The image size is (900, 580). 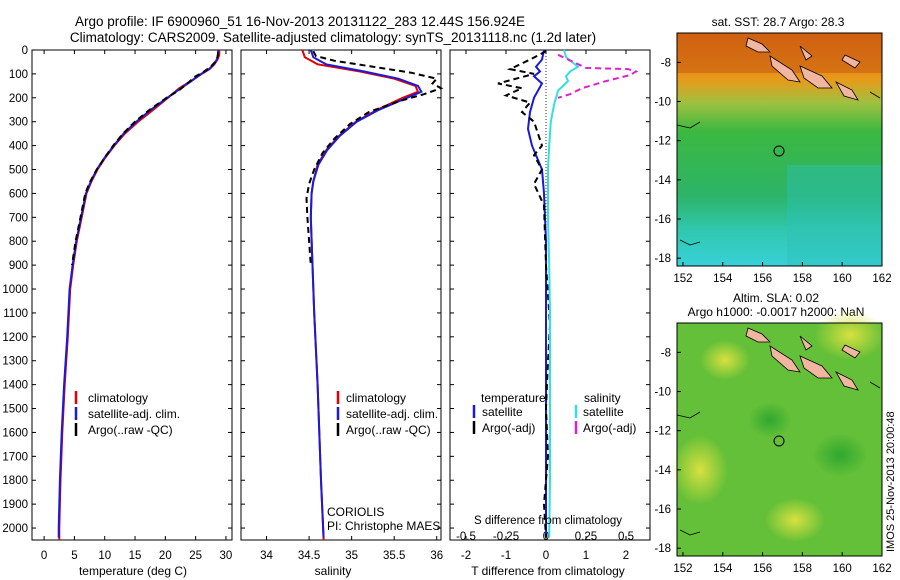 What do you see at coordinates (776, 298) in the screenshot?
I see `sla-map-title-1: Altim. SLA: 0.02` at bounding box center [776, 298].